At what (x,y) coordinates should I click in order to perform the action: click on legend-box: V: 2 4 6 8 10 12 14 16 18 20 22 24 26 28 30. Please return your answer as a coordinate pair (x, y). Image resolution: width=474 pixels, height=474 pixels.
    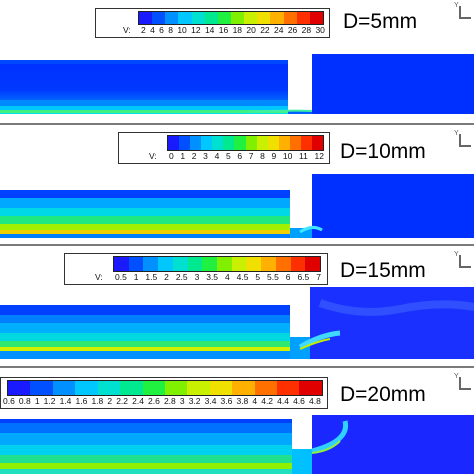
    Looking at the image, I should click on (212, 23).